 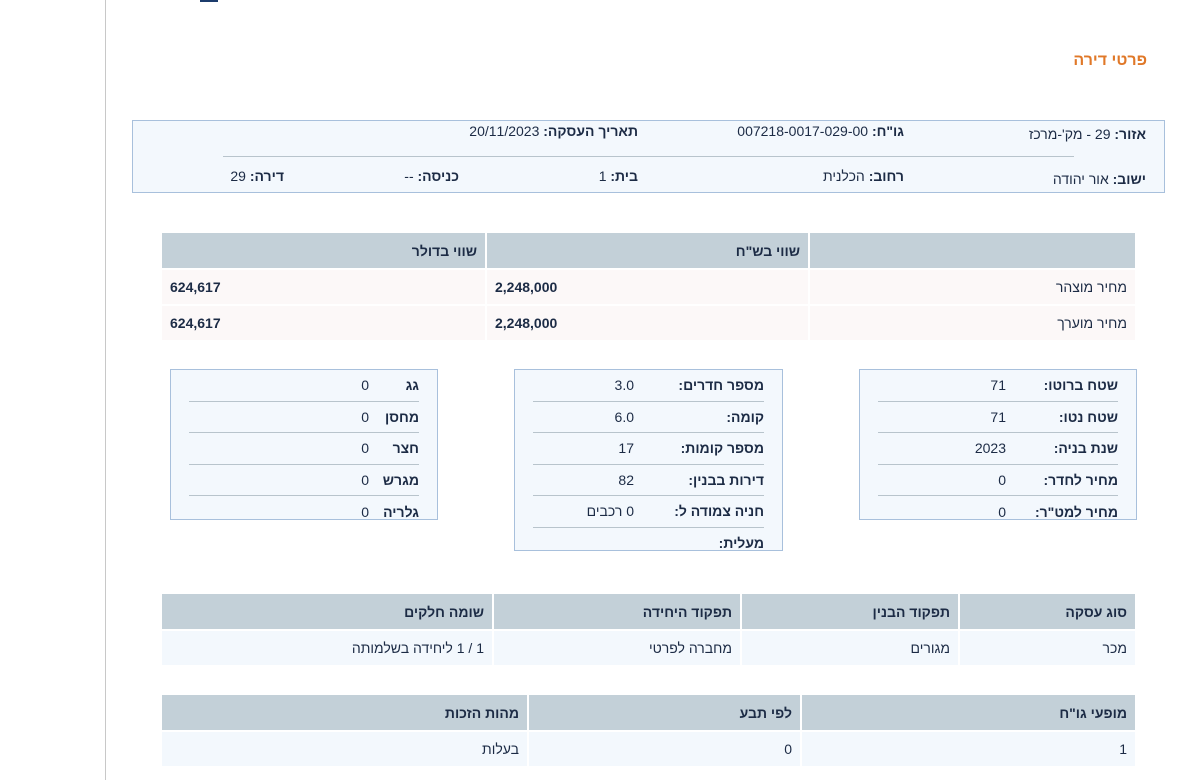 I want to click on rights-table: מופעי גו"ח לפי תבע מהות הזכות 1 0 בעלות, so click(x=648, y=730).